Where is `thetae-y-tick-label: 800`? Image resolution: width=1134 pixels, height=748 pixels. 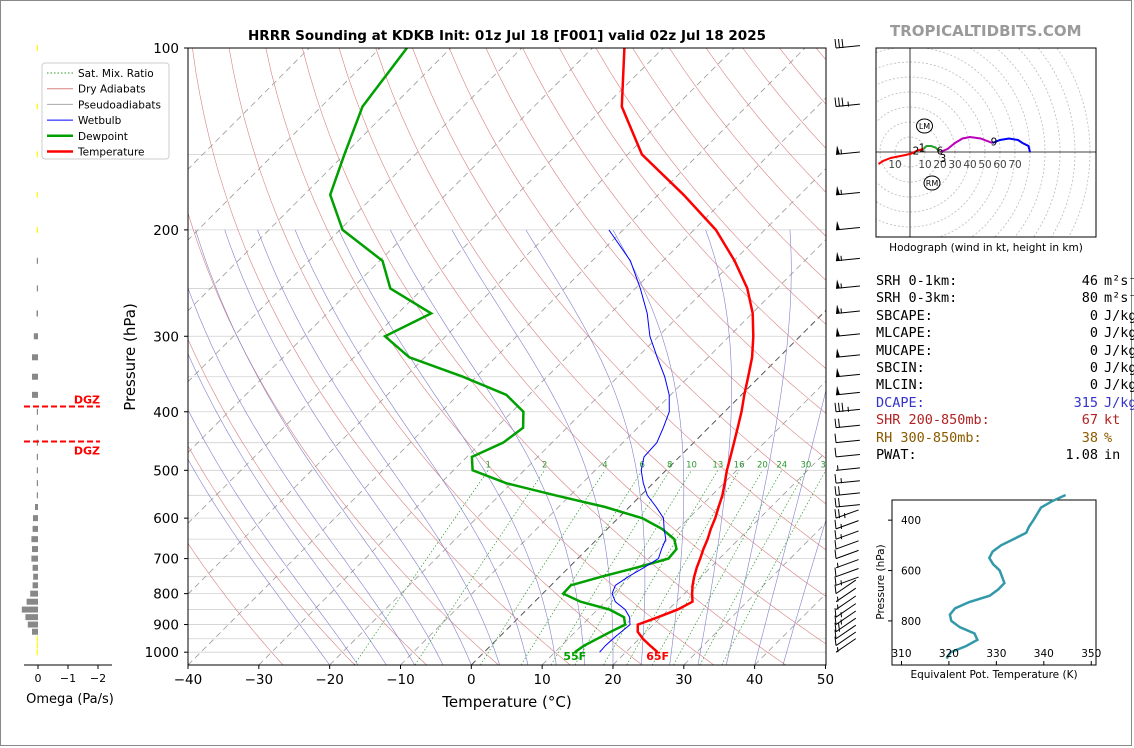
thetae-y-tick-label: 800 is located at coordinates (911, 622).